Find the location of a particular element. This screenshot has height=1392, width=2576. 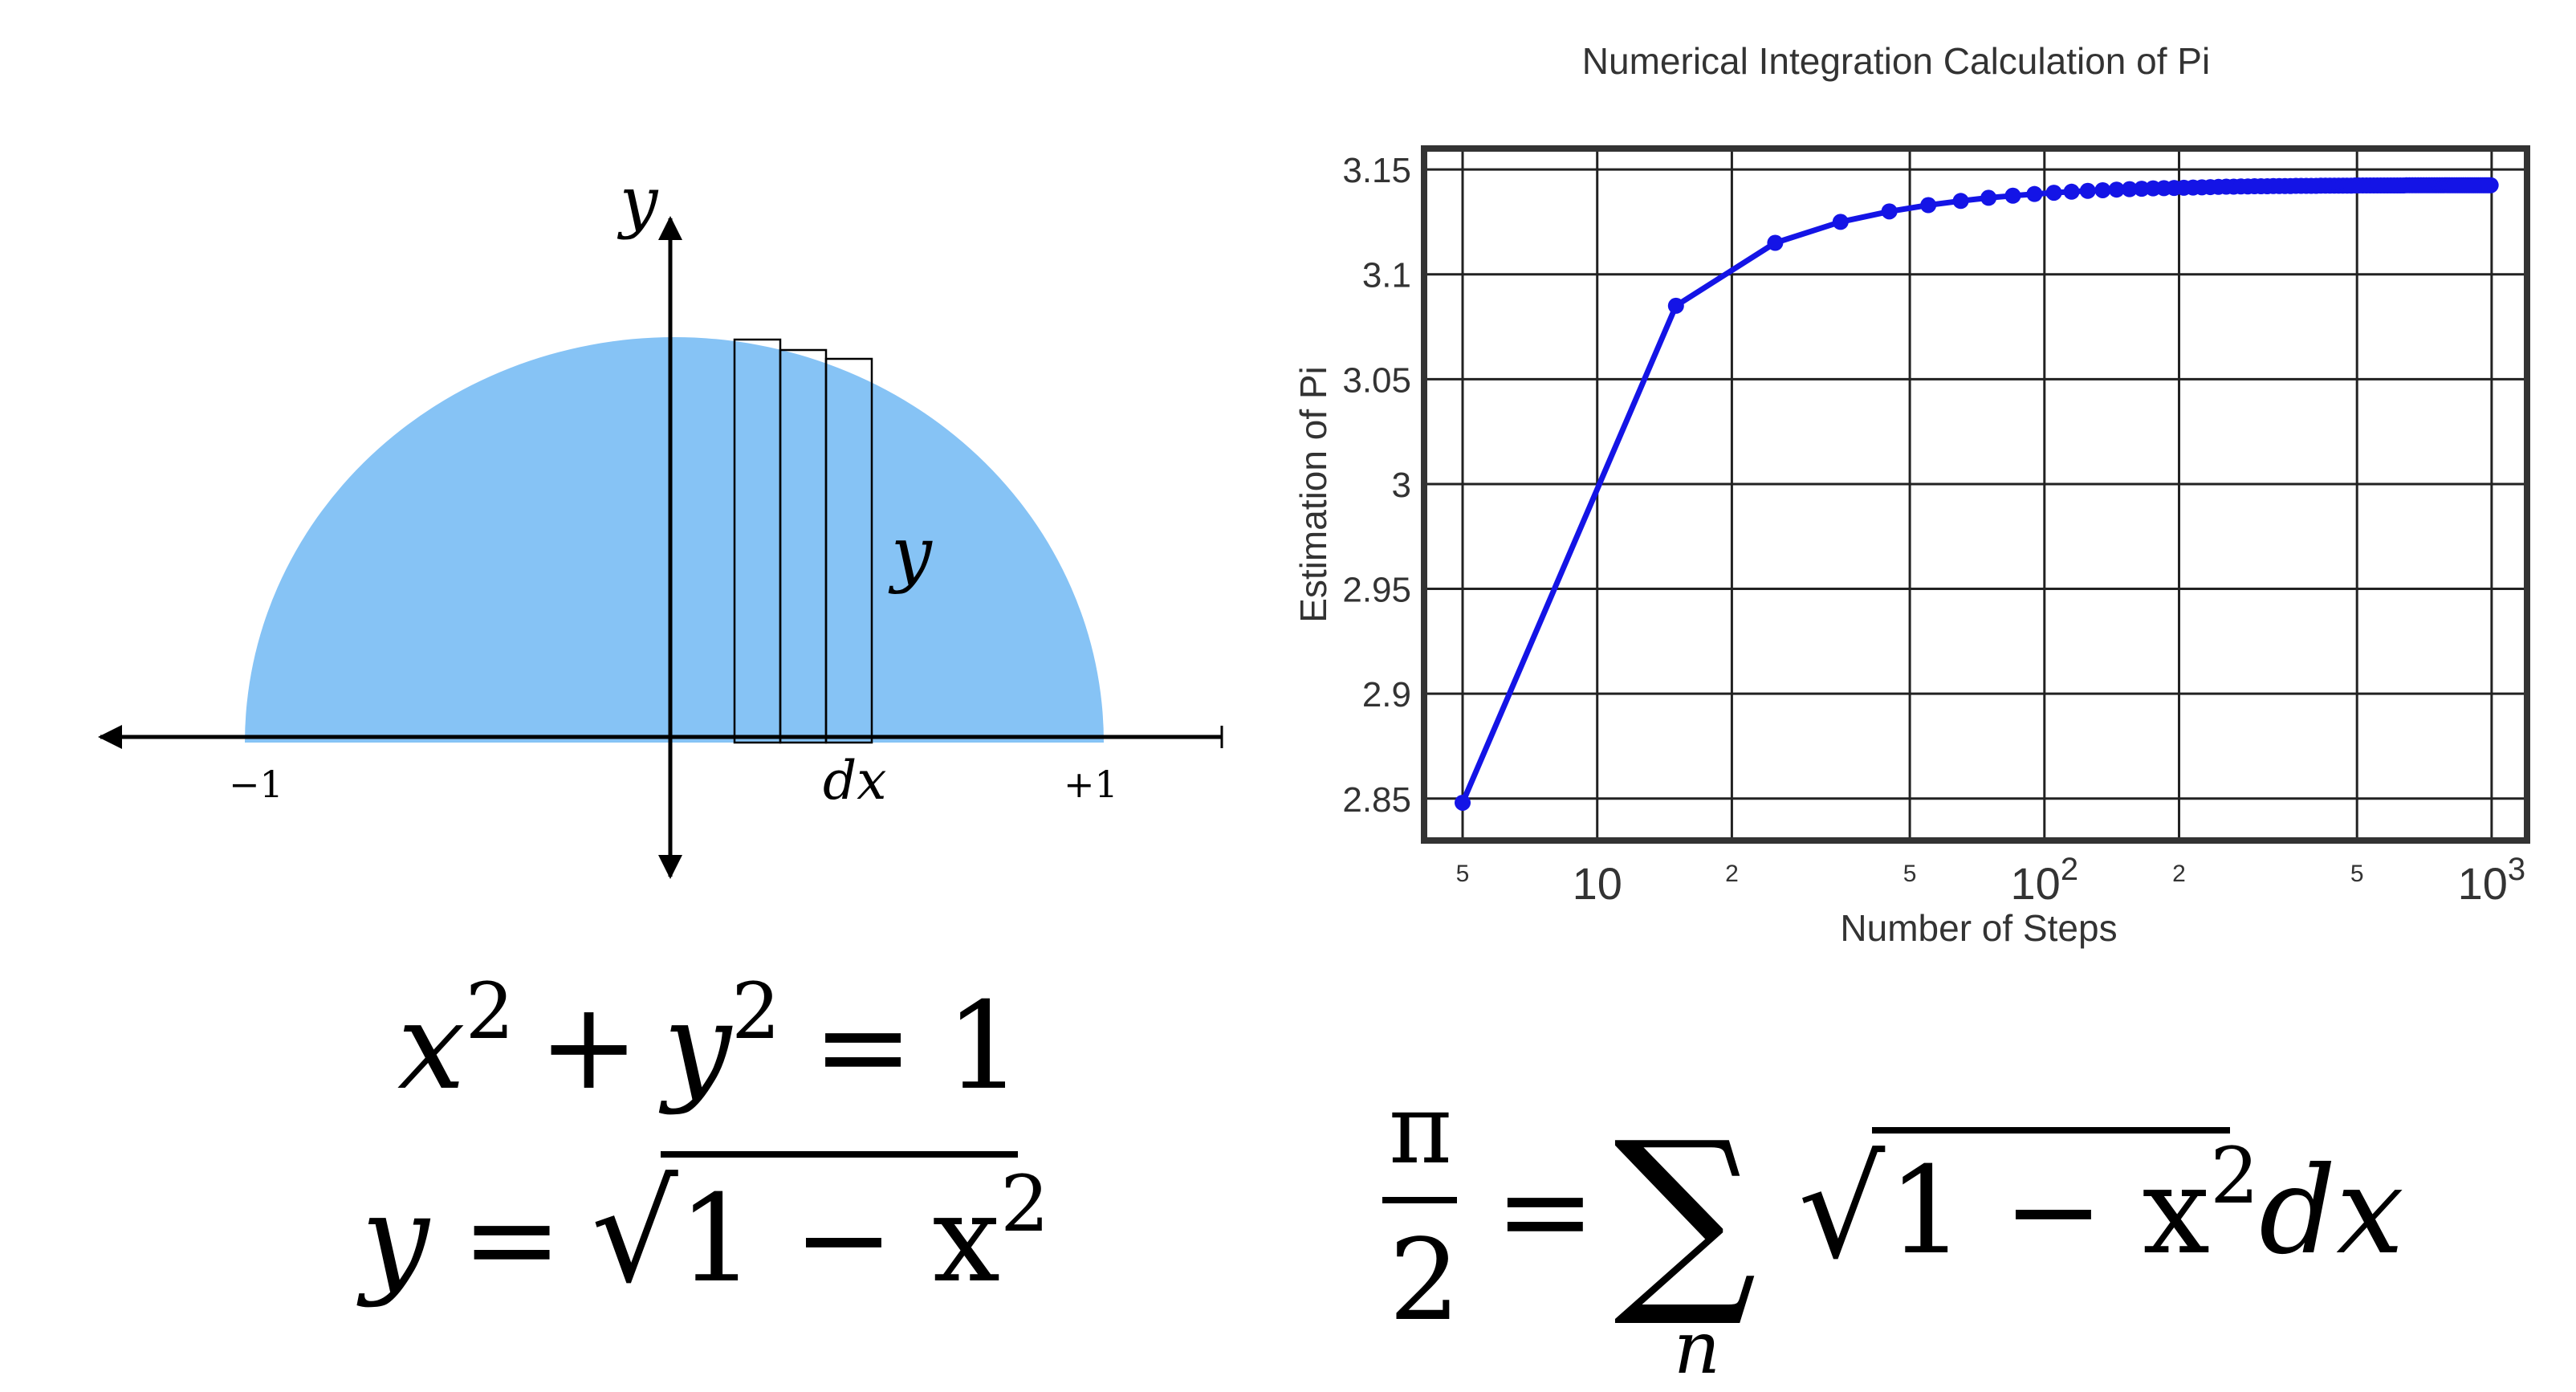

chart-title: Numerical Integration Calculation of Pi is located at coordinates (1896, 61).